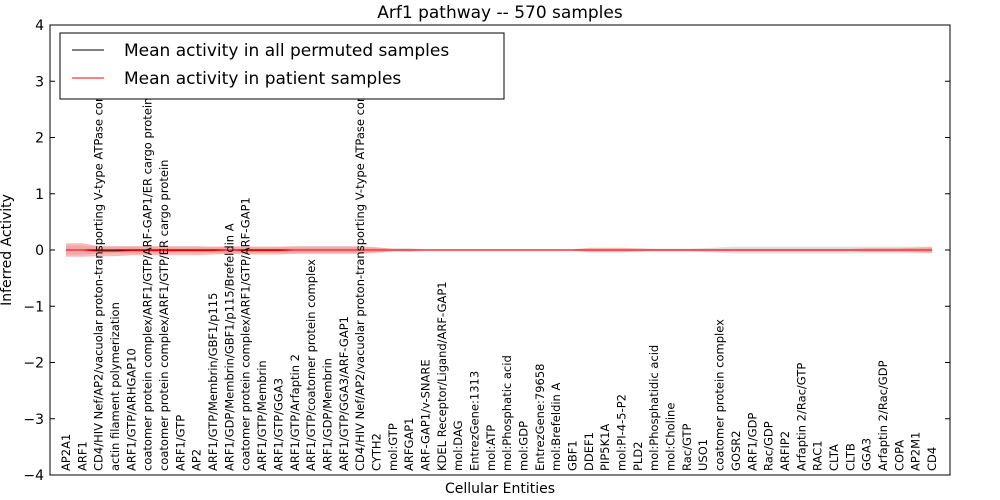  I want to click on chart-title: Arf1 pathway -- 570 samples, so click(500, 13).